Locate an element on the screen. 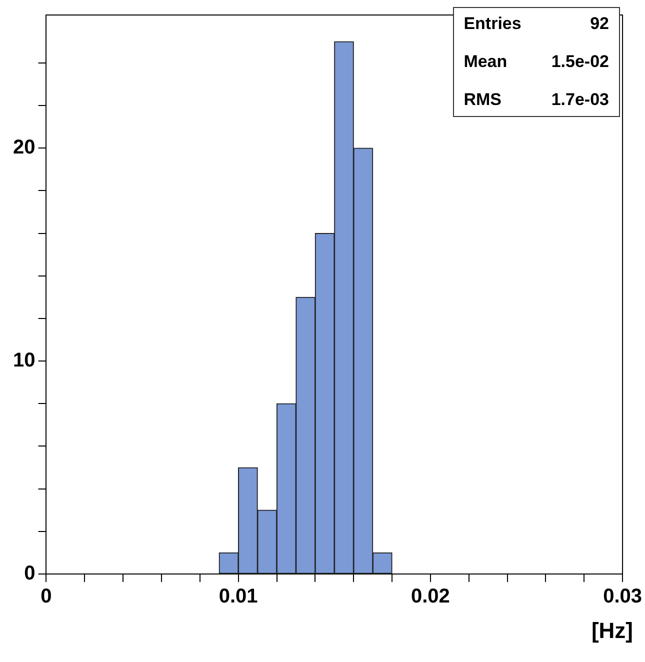  y-tick-label: 0 is located at coordinates (30, 573).